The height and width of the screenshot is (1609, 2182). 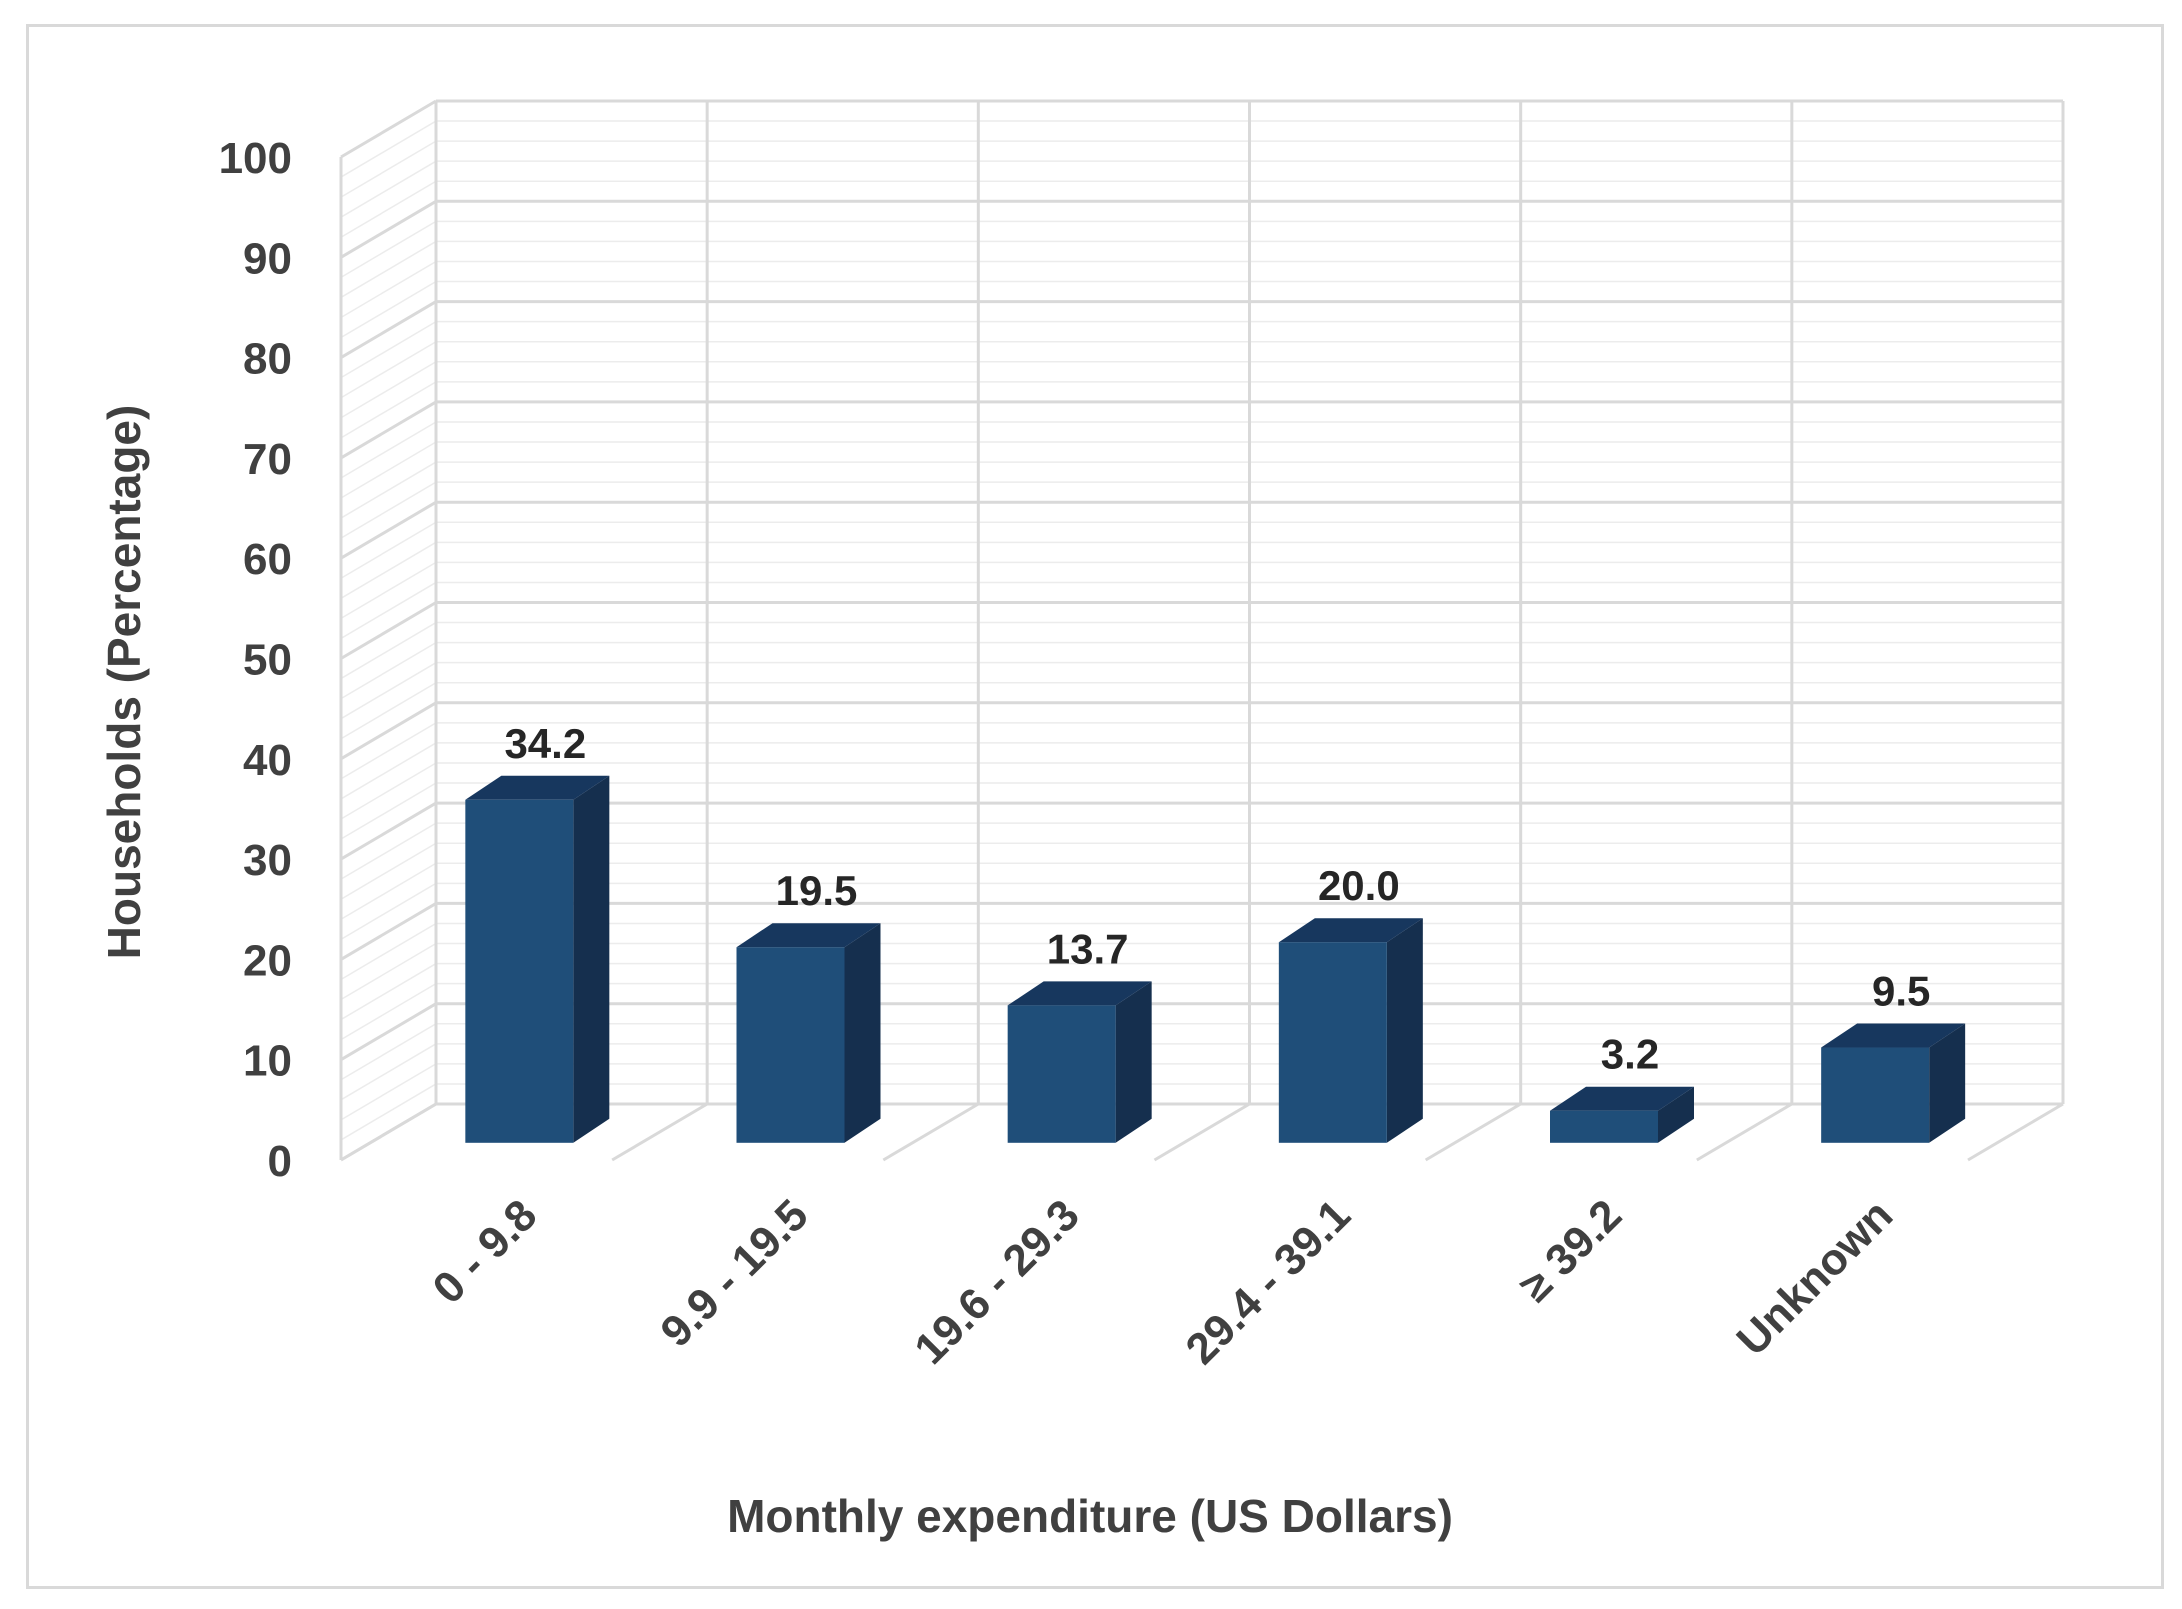 I want to click on y-tick-label: 70, so click(x=267, y=459).